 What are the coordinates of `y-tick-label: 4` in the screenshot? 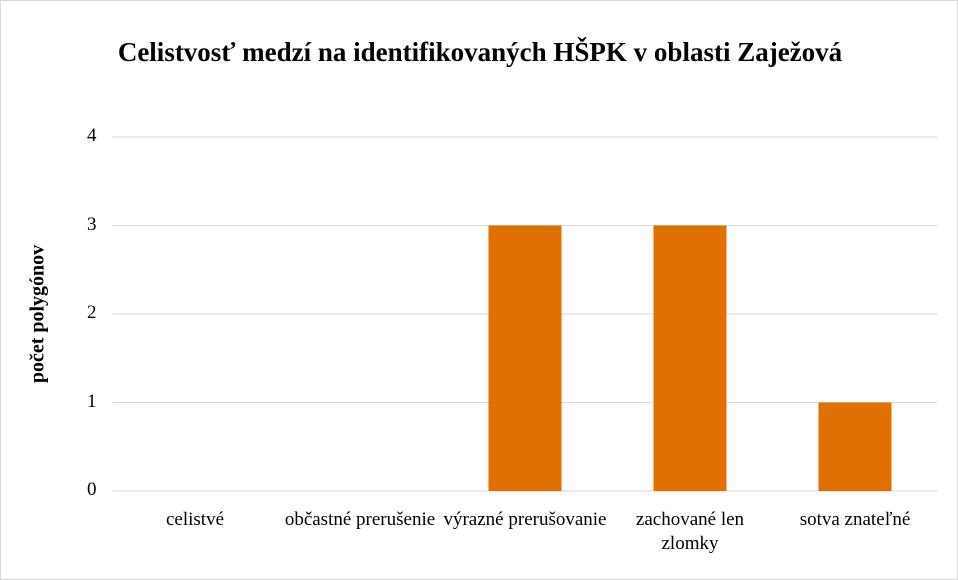 It's located at (92, 135).